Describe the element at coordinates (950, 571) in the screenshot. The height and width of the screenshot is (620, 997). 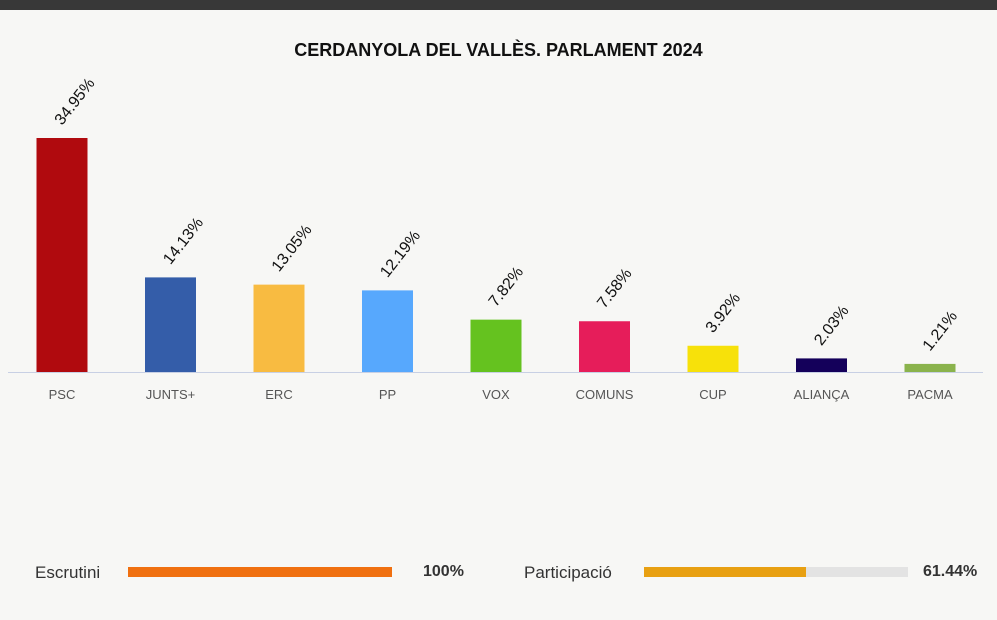
I see `participacio-value: 61.44%` at that location.